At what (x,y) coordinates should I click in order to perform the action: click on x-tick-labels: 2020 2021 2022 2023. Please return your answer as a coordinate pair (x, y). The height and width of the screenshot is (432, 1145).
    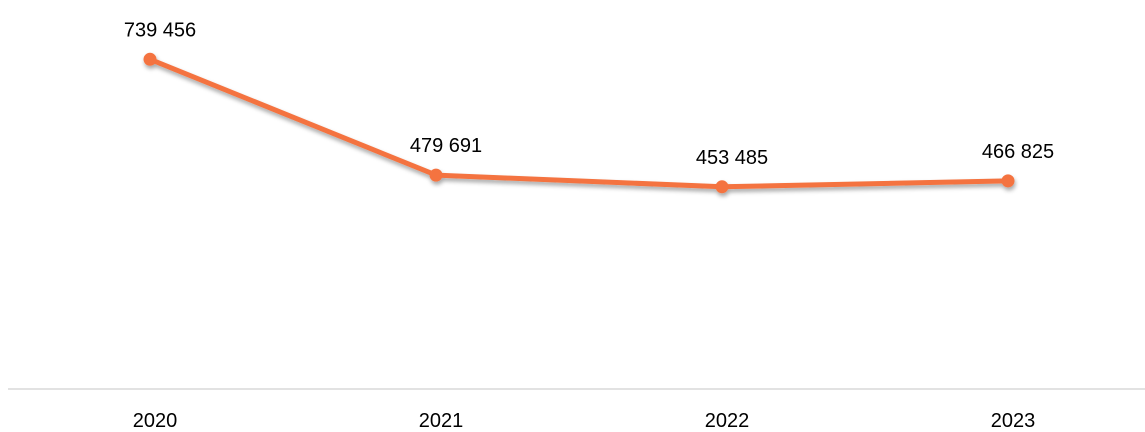
    Looking at the image, I should click on (584, 421).